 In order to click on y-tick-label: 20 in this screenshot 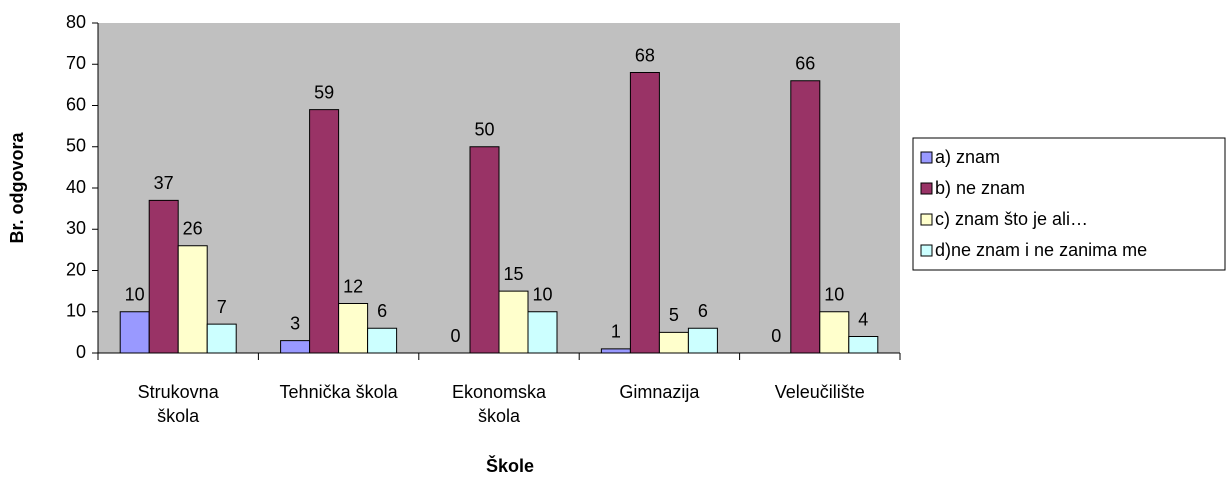, I will do `click(76, 269)`.